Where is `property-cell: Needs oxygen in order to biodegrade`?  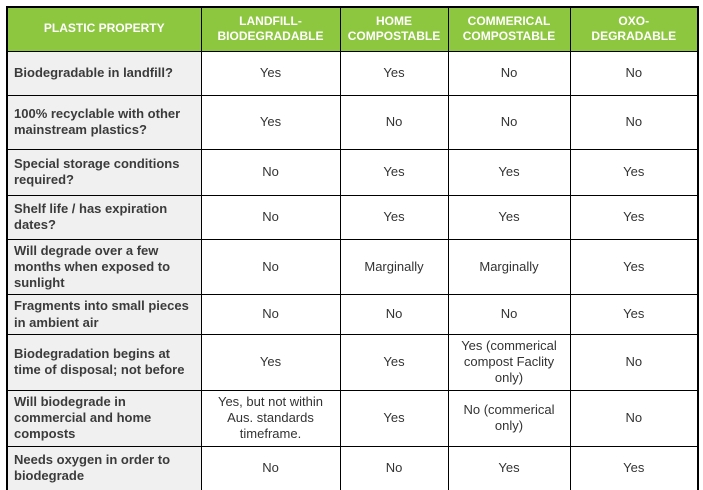
property-cell: Needs oxygen in order to biodegrade is located at coordinates (104, 467).